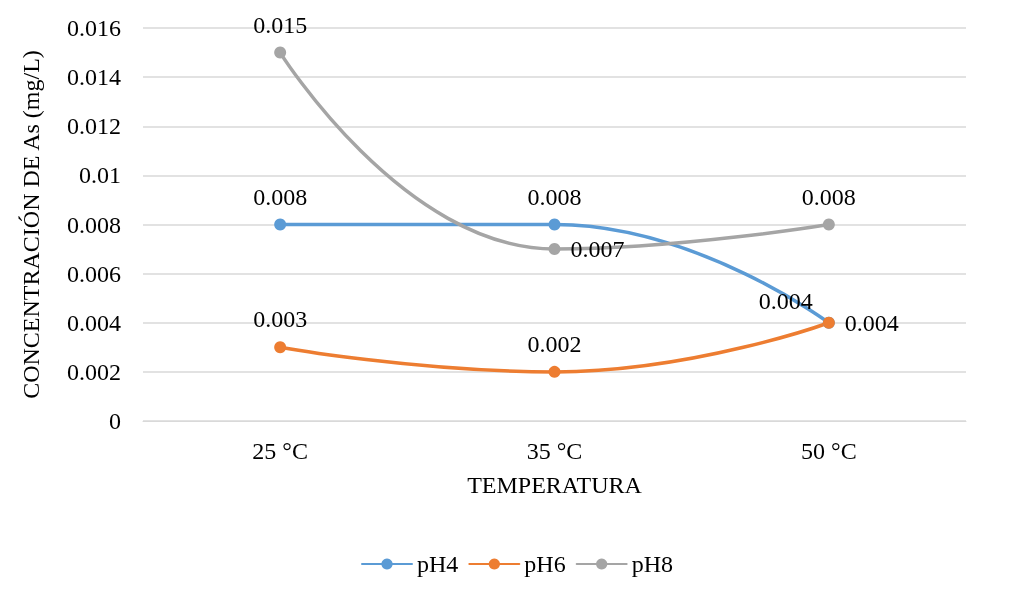 The height and width of the screenshot is (589, 1034). What do you see at coordinates (871, 322) in the screenshot?
I see `data-label: 0.004` at bounding box center [871, 322].